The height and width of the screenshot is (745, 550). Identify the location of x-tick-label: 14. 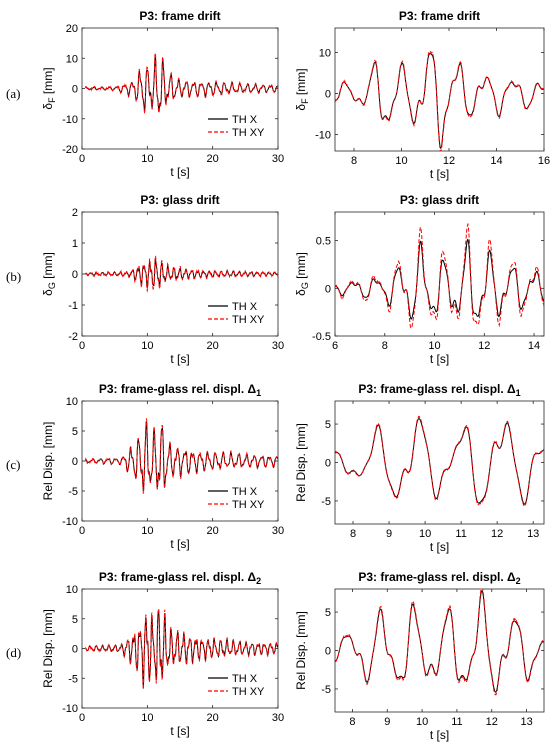
(496, 161).